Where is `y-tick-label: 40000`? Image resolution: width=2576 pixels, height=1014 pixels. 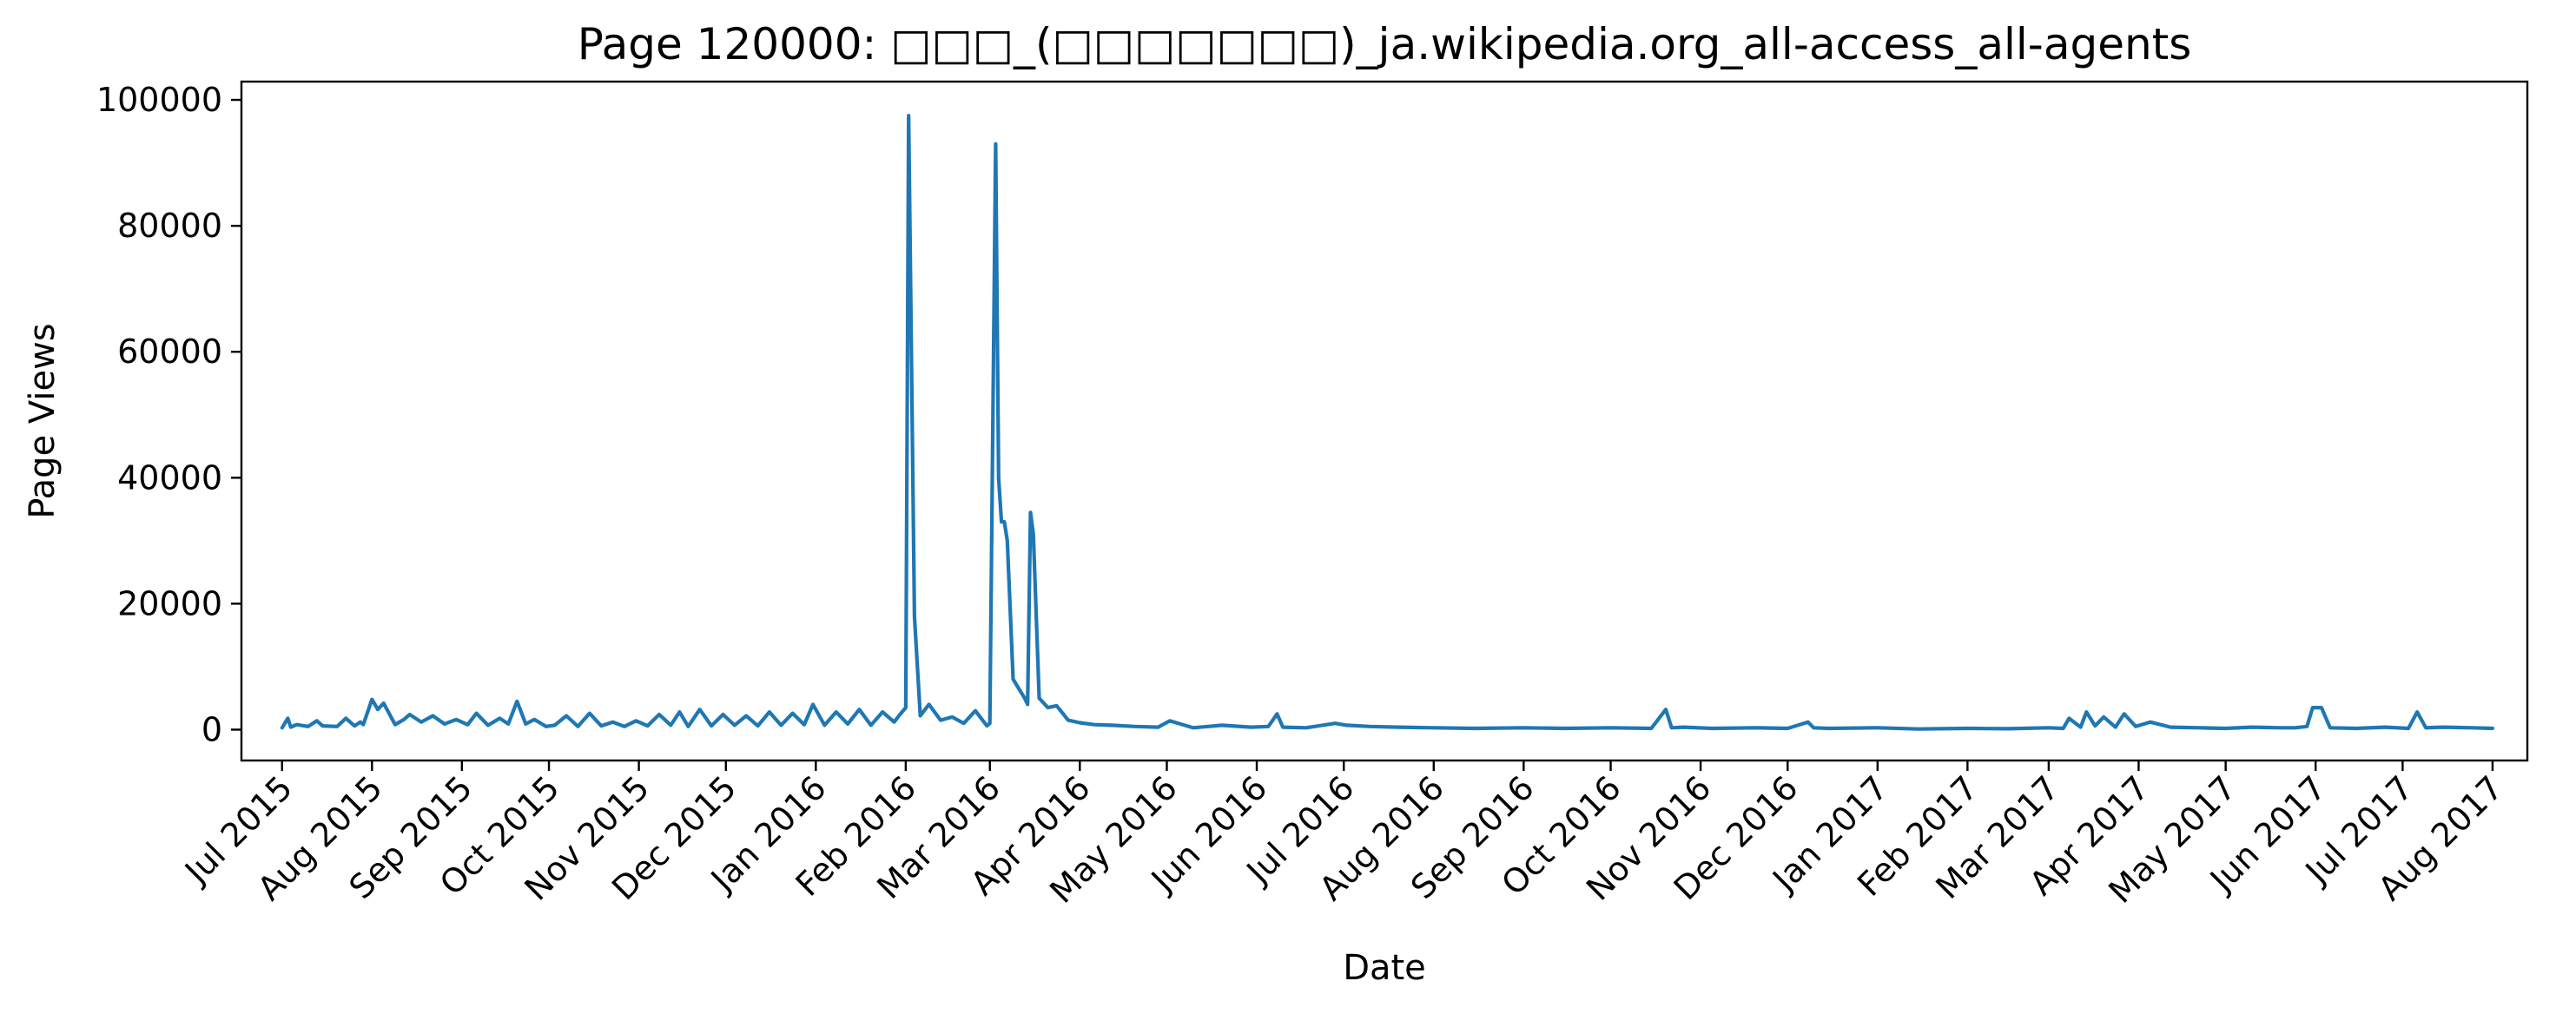
y-tick-label: 40000 is located at coordinates (169, 477).